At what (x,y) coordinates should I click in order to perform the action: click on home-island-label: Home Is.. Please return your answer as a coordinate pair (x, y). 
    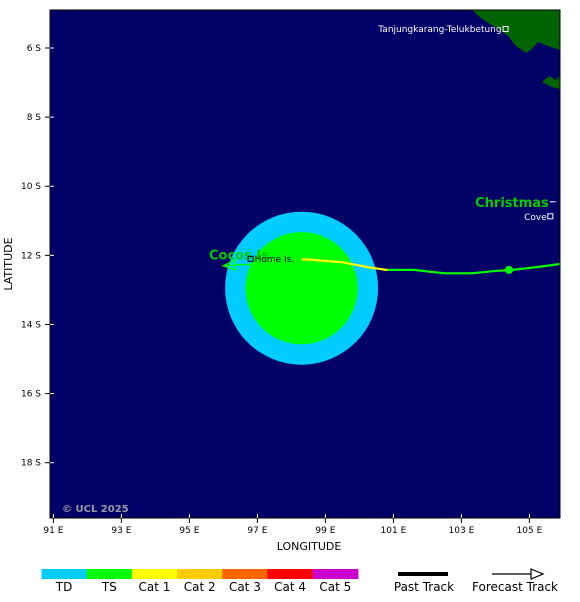
    Looking at the image, I should click on (275, 260).